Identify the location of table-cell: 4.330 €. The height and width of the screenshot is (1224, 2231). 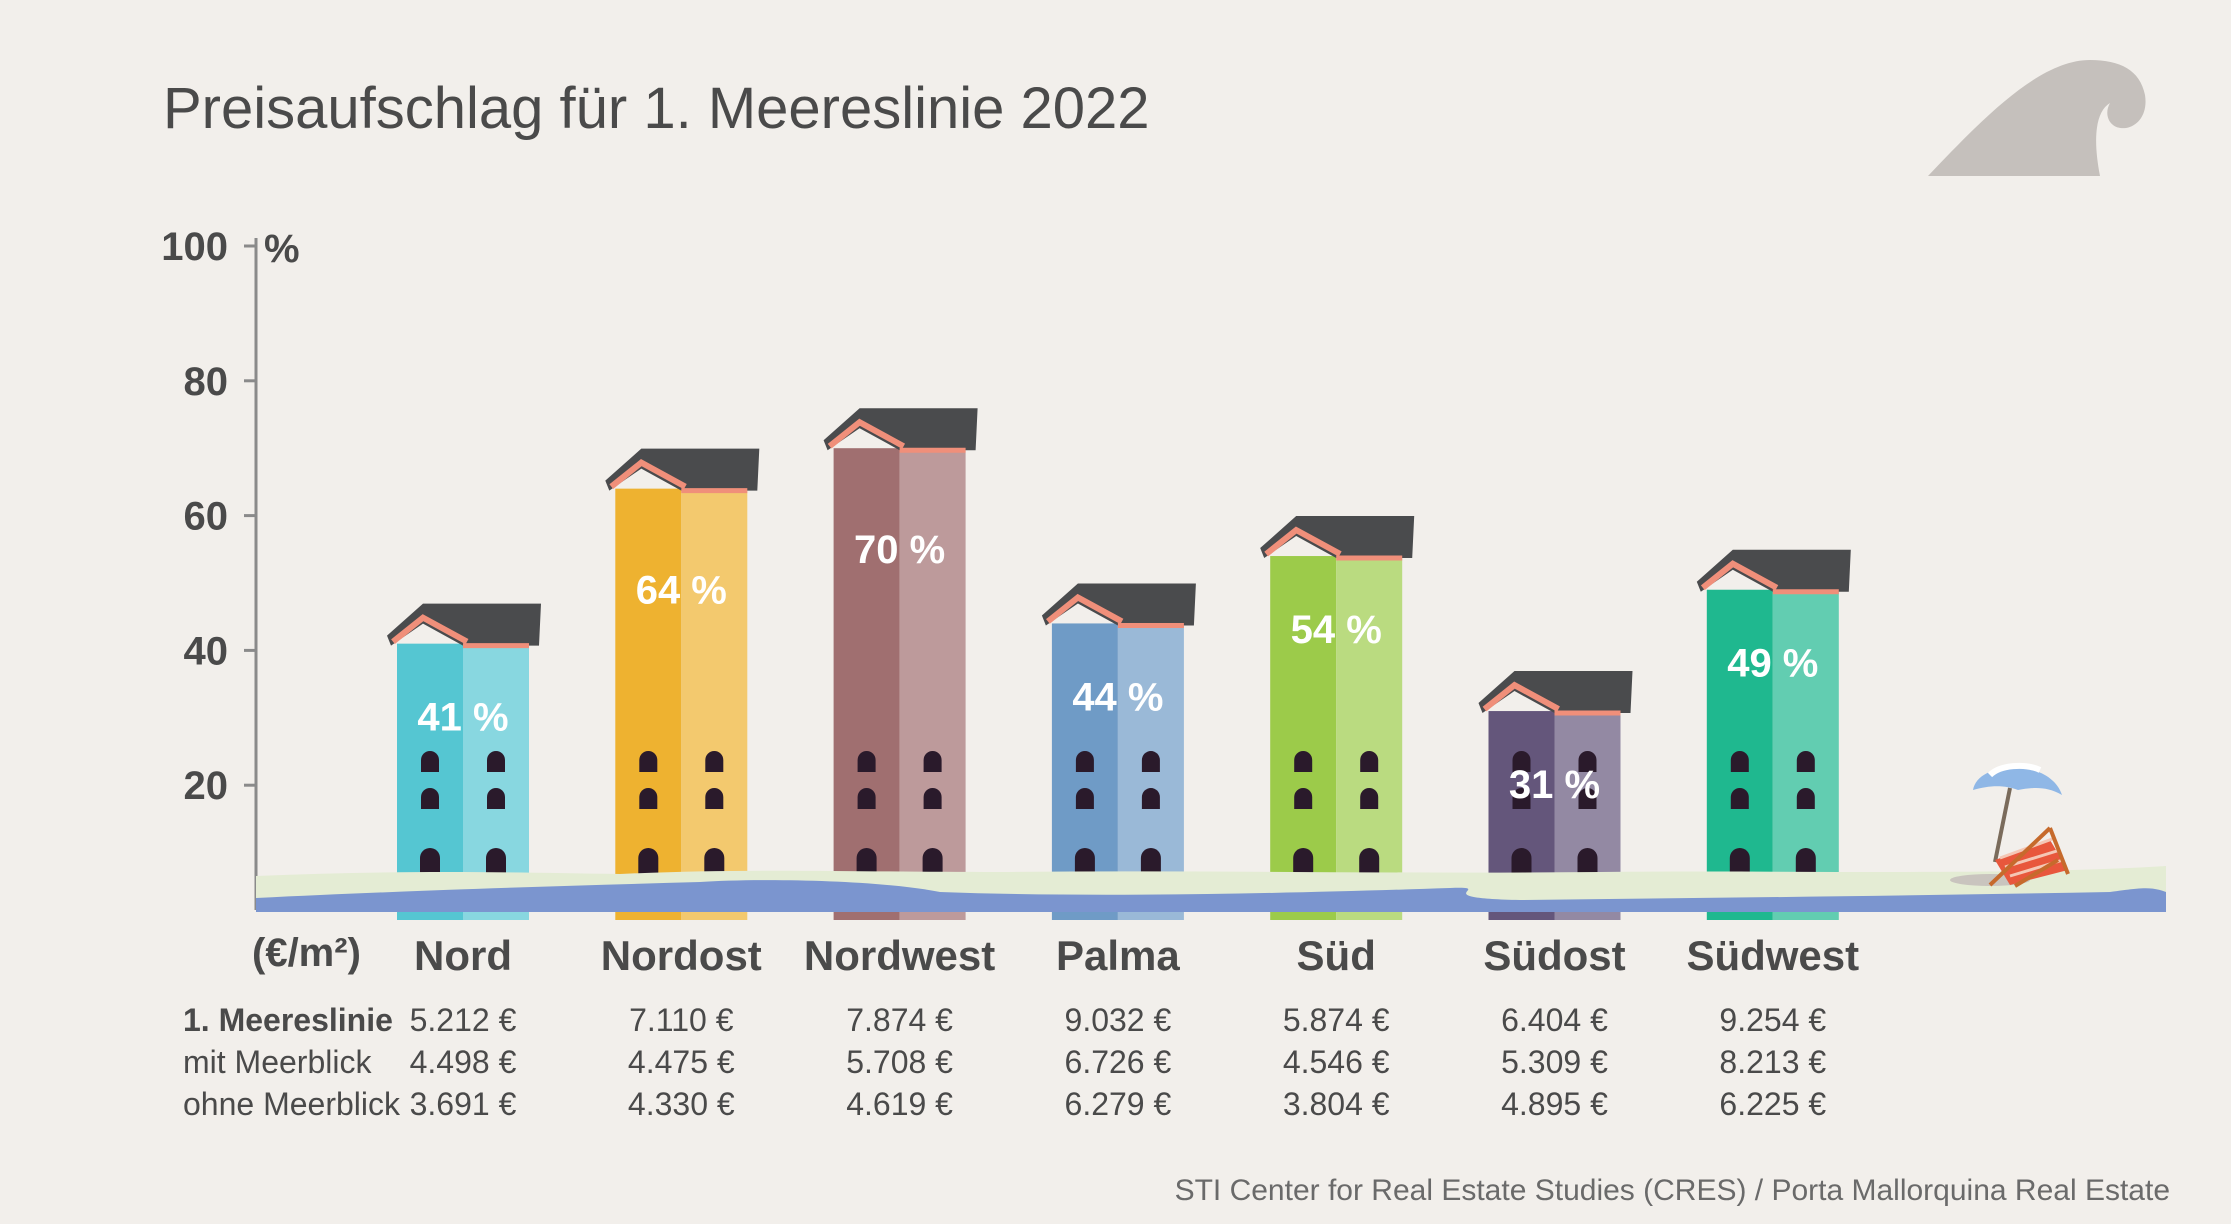
(681, 1104).